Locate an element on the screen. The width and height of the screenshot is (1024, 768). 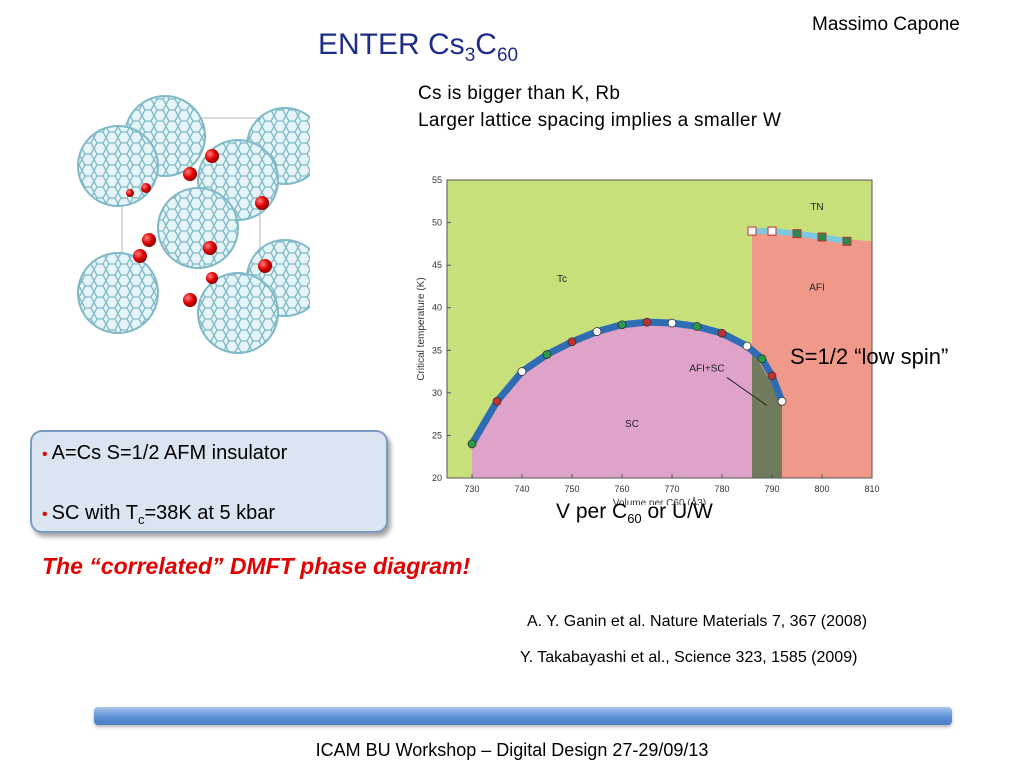
afi-sc-region-label: AFI+SC is located at coordinates (706, 369).